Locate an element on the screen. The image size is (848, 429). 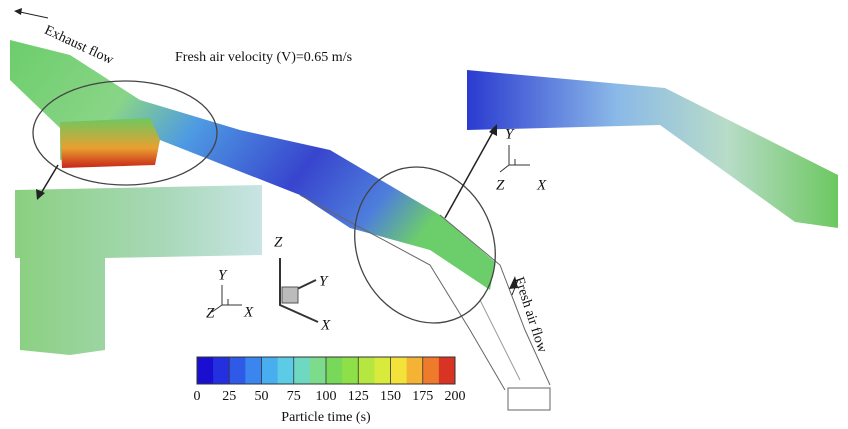
tick-label: 50 is located at coordinates (262, 396).